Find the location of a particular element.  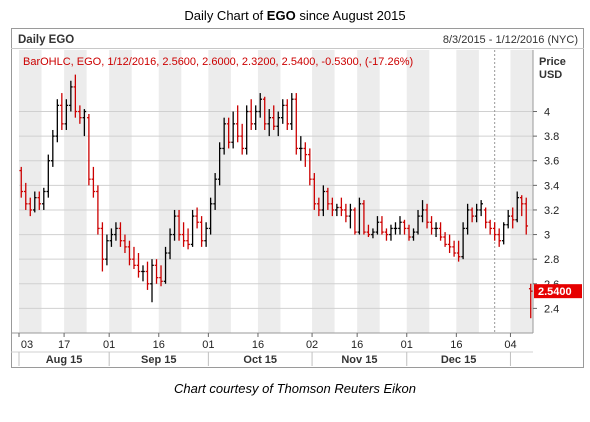

y-tick-label: 4 is located at coordinates (547, 113).